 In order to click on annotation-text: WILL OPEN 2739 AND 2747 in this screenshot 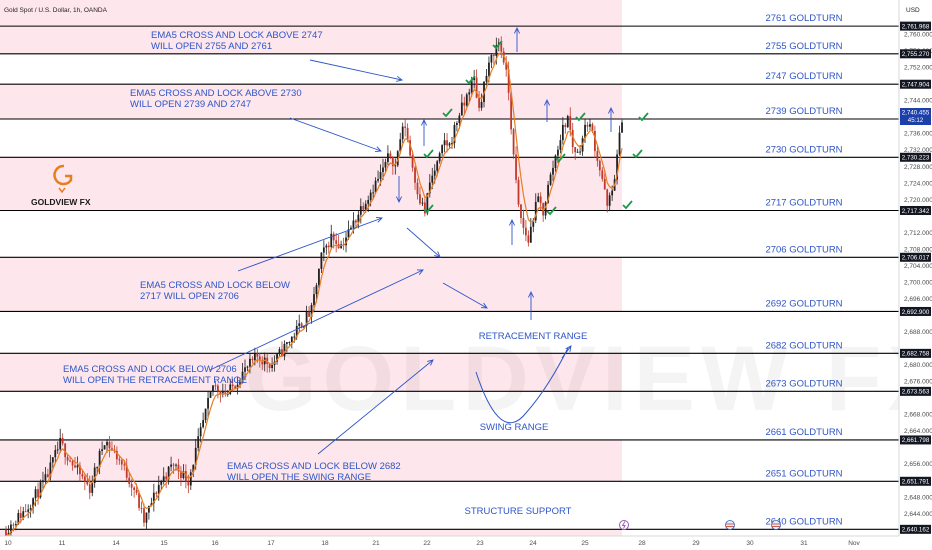, I will do `click(190, 104)`.